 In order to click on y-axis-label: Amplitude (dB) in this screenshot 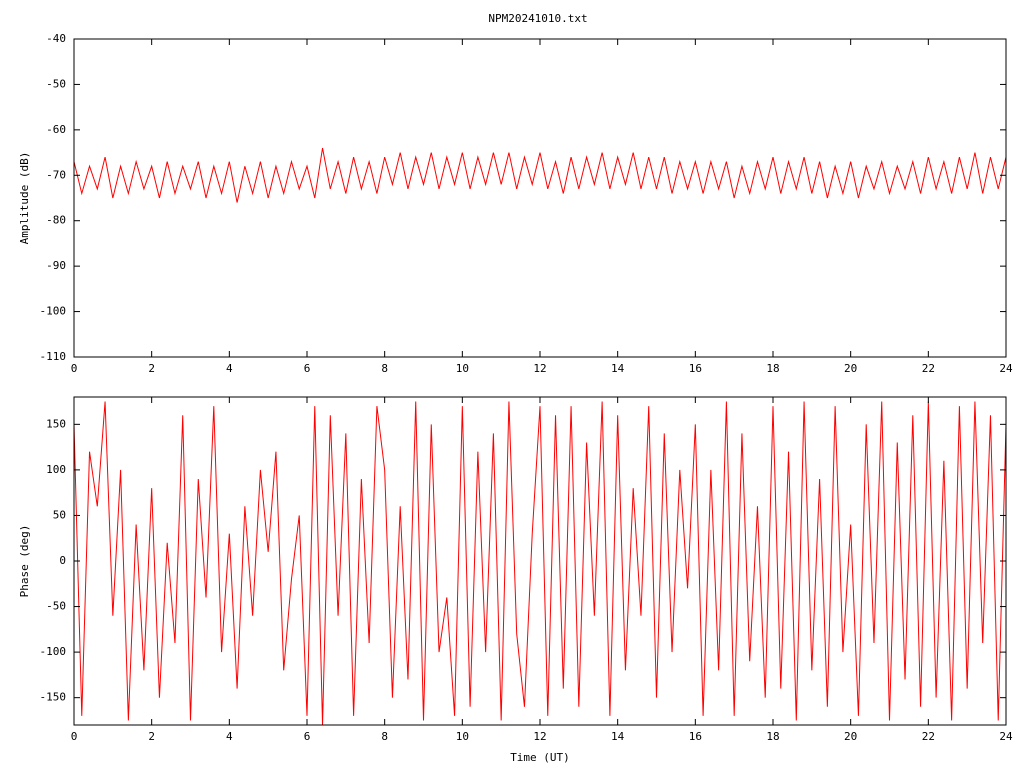, I will do `click(24, 198)`.